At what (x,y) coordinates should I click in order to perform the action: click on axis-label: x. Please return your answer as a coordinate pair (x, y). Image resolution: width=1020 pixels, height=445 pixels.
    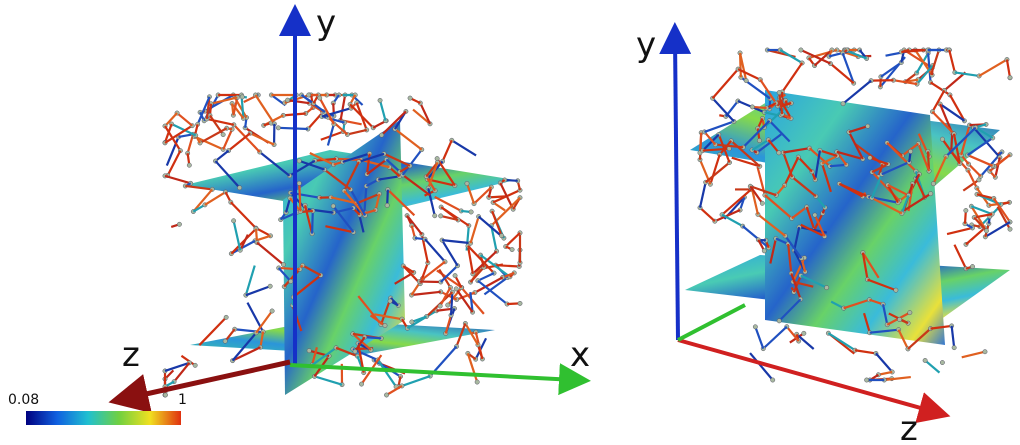
    Looking at the image, I should click on (580, 355).